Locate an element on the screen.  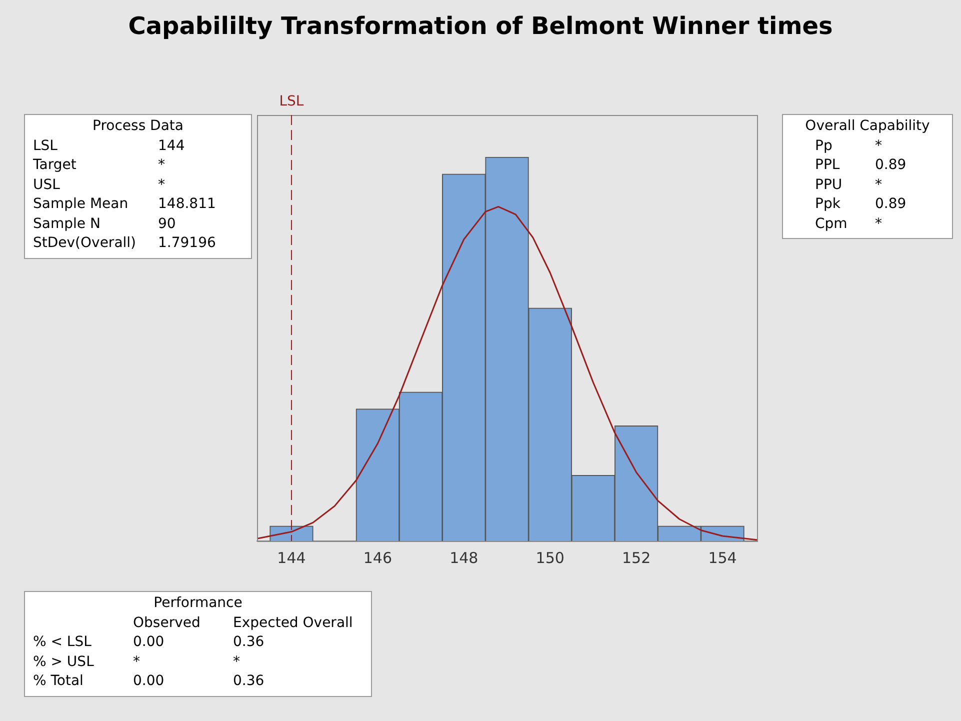
text: PPL 0.89 is located at coordinates (861, 165).